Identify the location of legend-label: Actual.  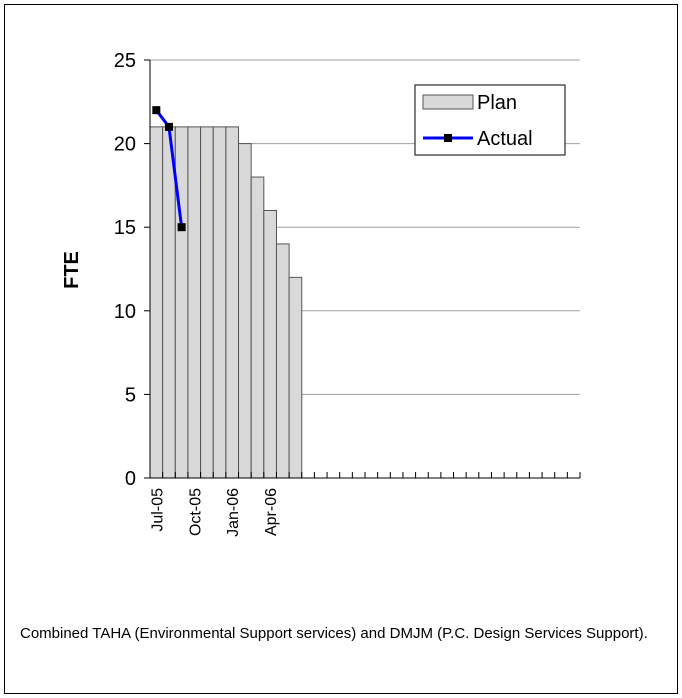
(505, 139).